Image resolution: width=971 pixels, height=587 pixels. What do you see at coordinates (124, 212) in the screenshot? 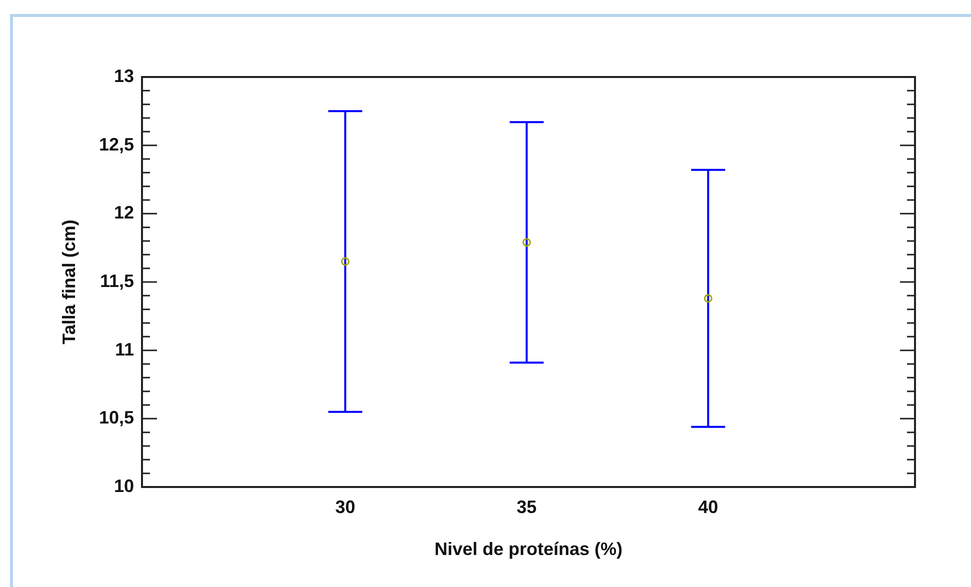
I see `y-tick-label: 12` at bounding box center [124, 212].